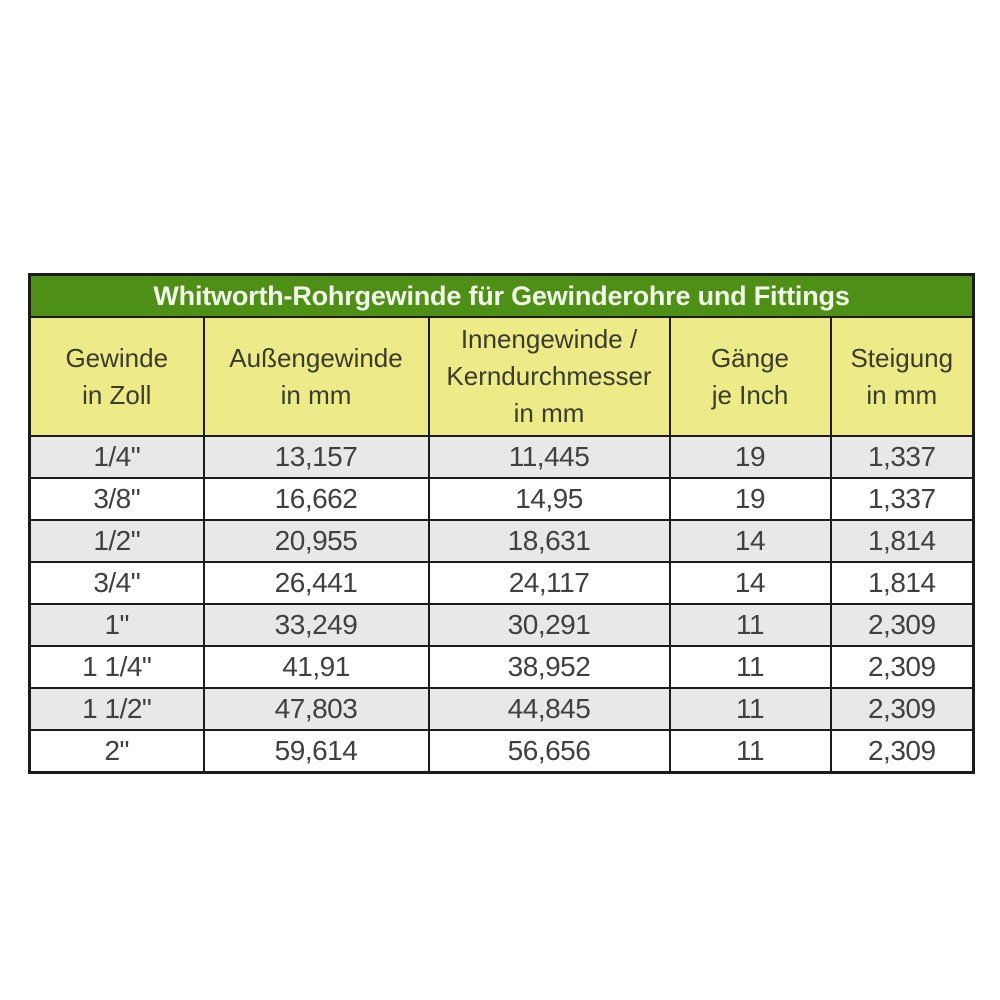  Describe the element at coordinates (117, 394) in the screenshot. I see `header-line: in Zoll` at that location.